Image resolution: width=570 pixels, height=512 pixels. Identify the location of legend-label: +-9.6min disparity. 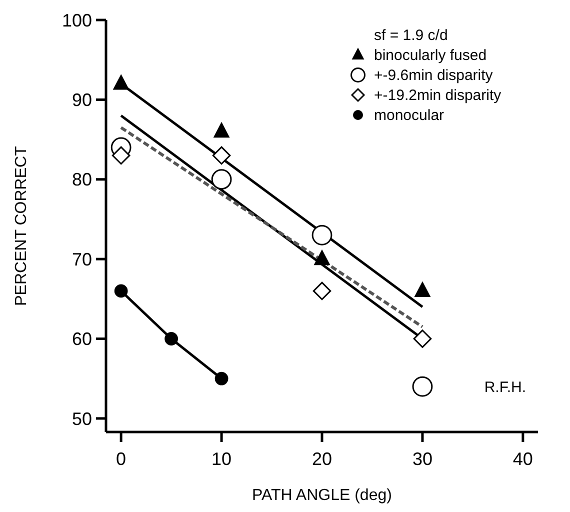
(434, 75).